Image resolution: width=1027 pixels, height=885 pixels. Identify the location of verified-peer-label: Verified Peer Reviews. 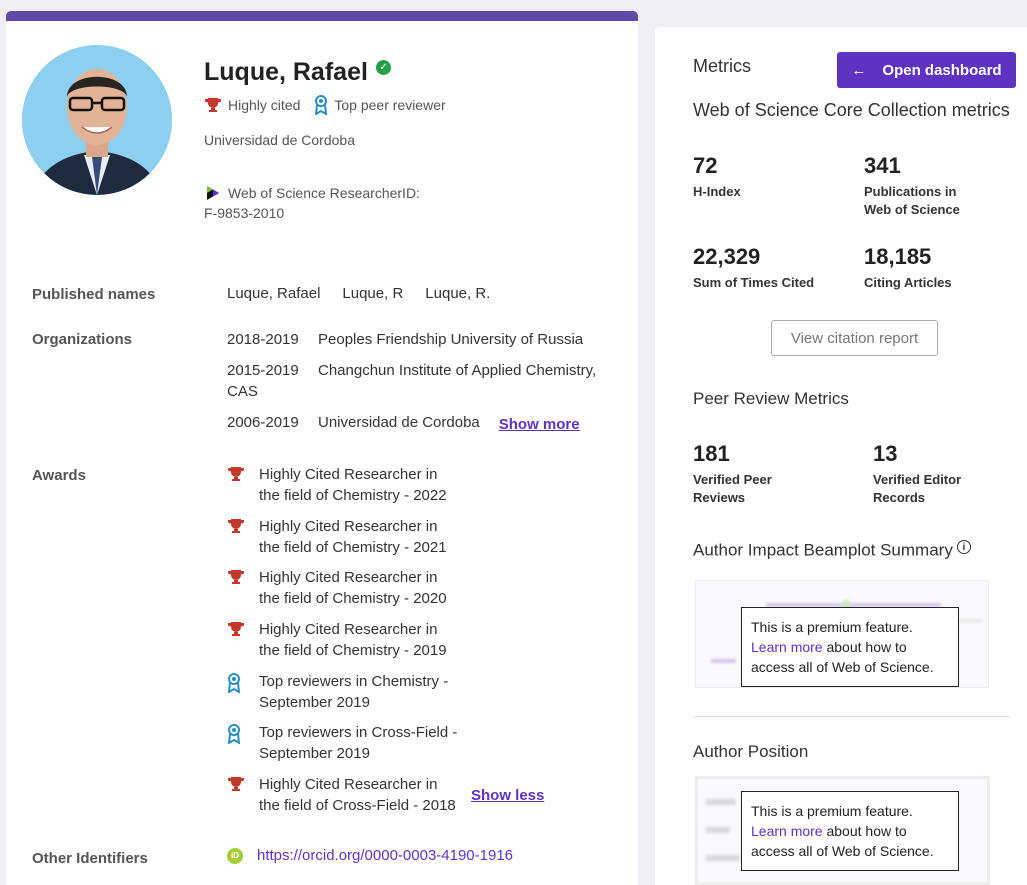
(732, 488).